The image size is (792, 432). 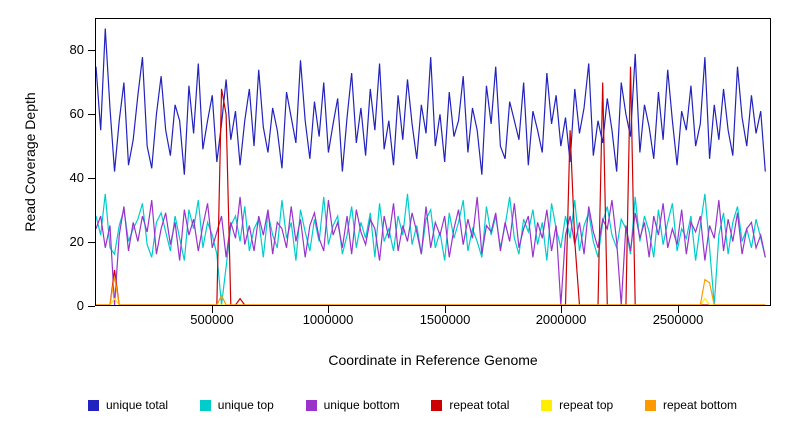 I want to click on legend-item: repeat total, so click(x=470, y=405).